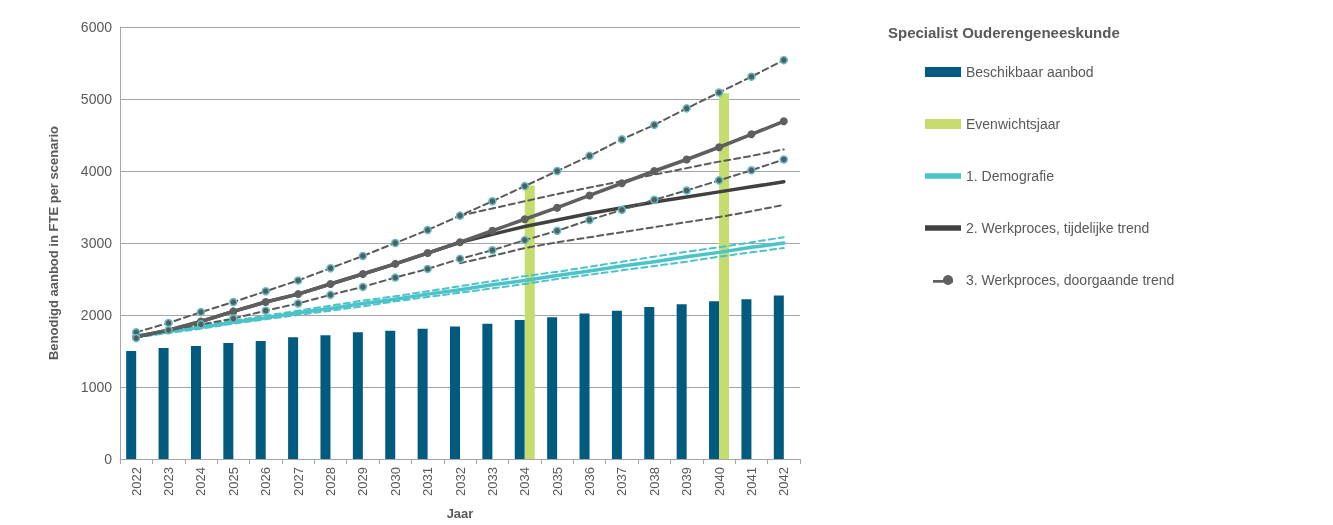 The width and height of the screenshot is (1333, 525). I want to click on y-tick-label: 0, so click(108, 459).